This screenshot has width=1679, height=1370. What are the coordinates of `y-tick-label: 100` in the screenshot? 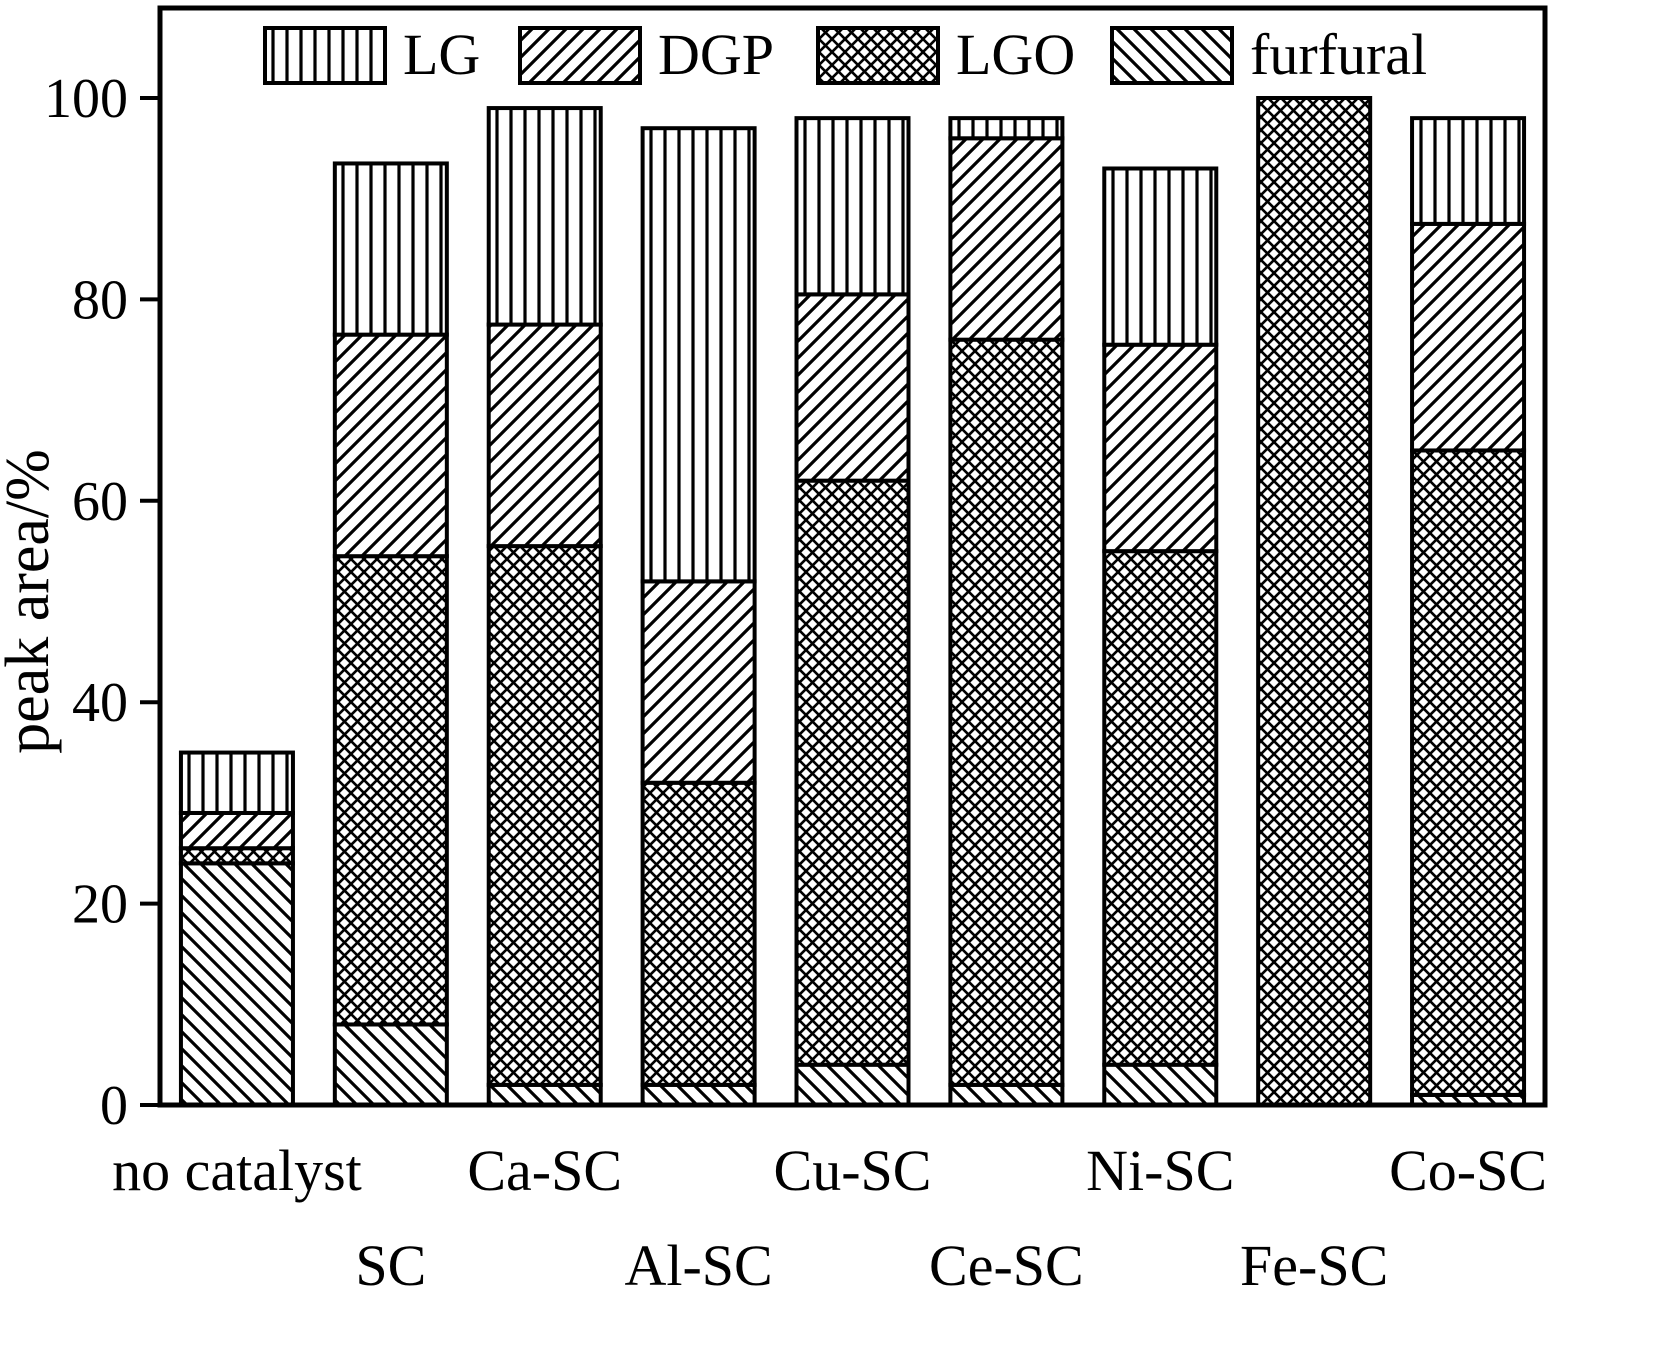 It's located at (86, 99).